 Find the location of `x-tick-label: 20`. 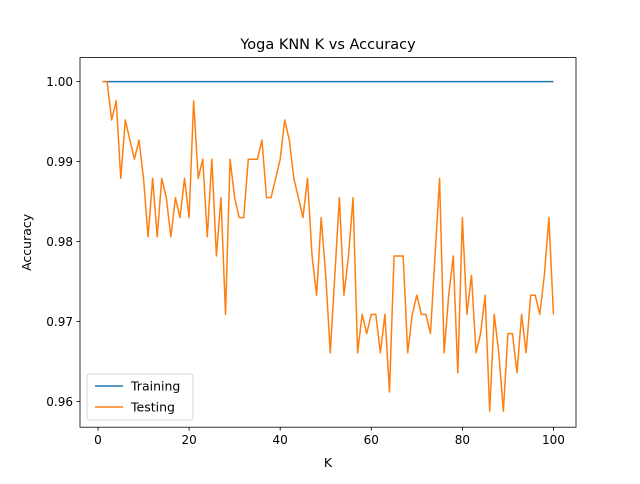

x-tick-label: 20 is located at coordinates (188, 440).